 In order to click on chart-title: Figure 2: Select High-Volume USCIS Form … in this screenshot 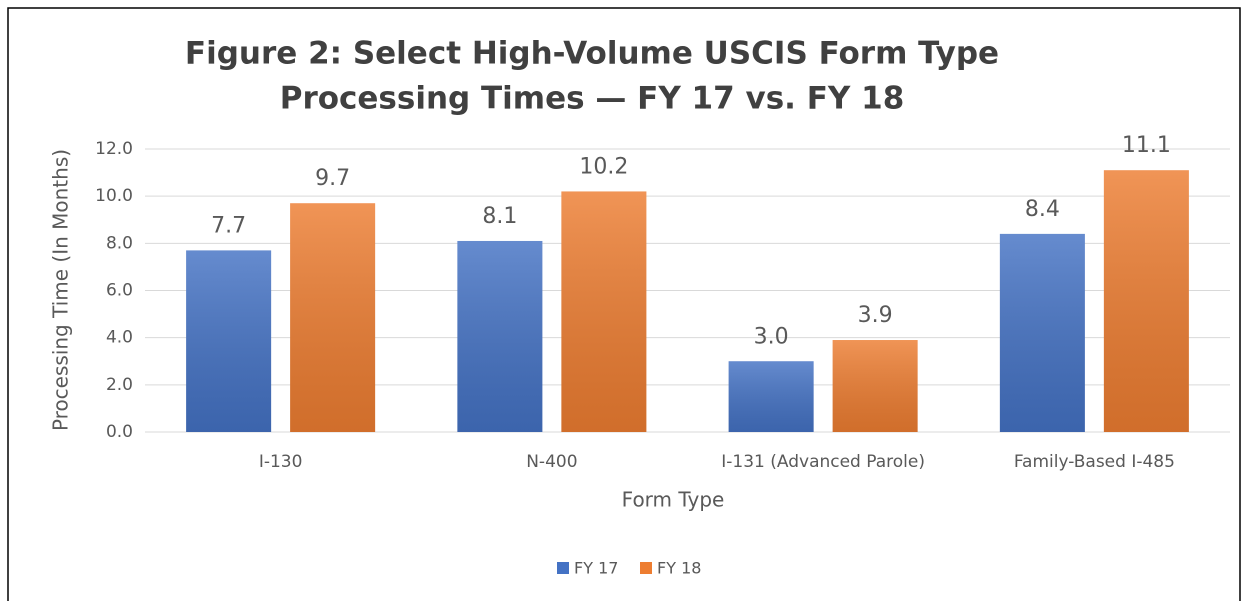, I will do `click(592, 54)`.